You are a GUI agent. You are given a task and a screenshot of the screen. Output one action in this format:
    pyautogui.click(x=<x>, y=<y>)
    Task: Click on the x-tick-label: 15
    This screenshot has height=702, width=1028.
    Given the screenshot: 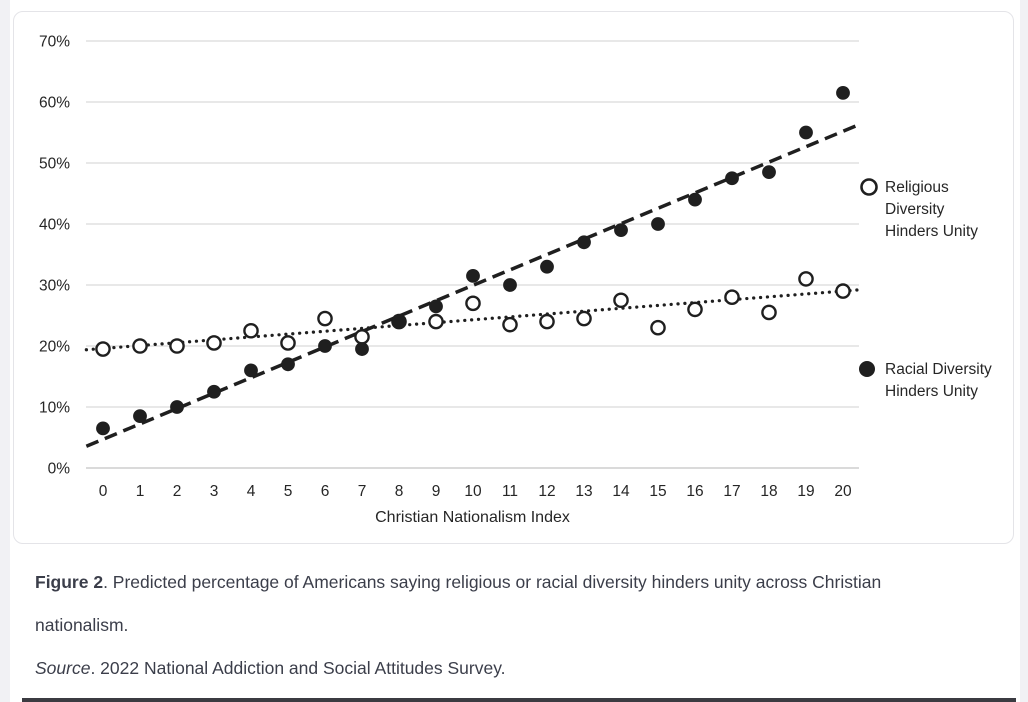 What is the action you would take?
    pyautogui.click(x=657, y=491)
    